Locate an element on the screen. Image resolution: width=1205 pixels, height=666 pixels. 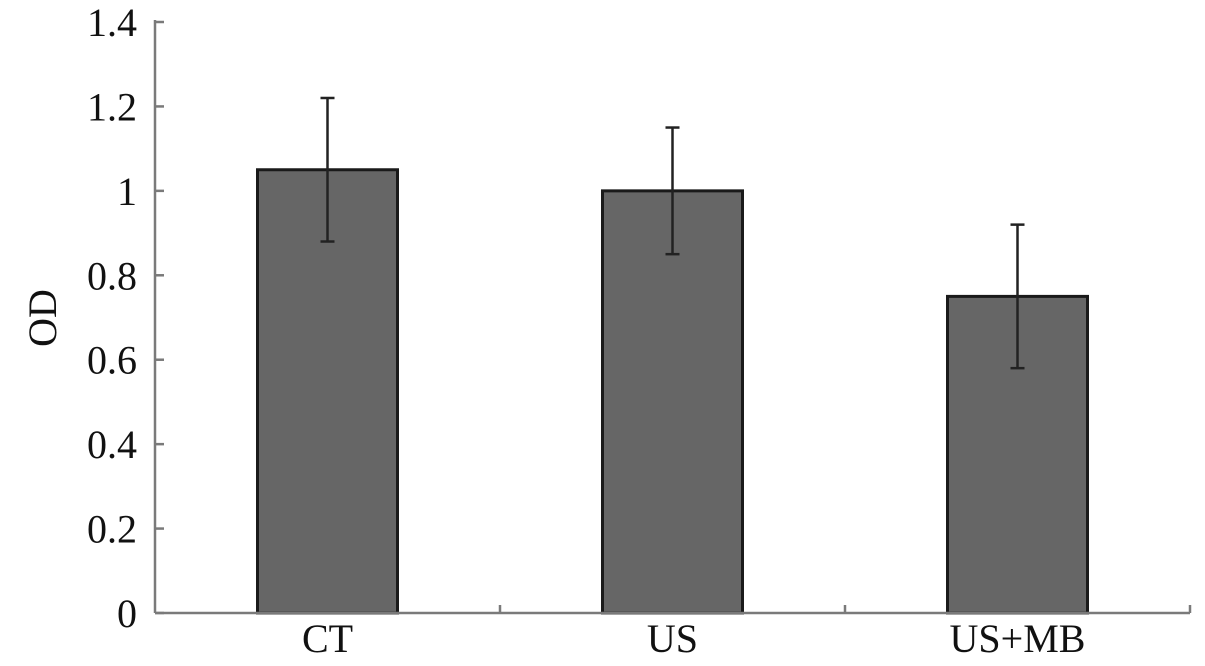
error-bar-us is located at coordinates (672, 191).